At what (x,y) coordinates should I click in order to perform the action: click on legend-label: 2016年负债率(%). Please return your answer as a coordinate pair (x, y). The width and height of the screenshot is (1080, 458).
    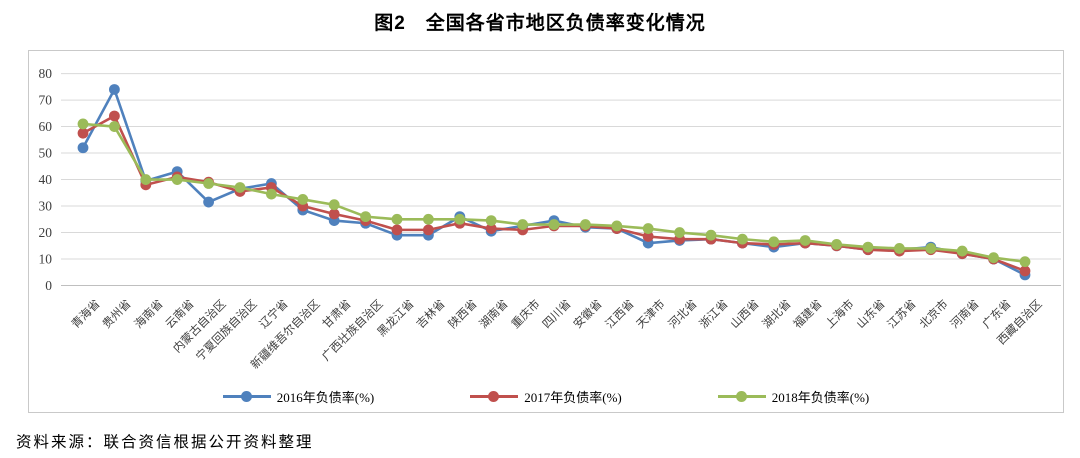
    Looking at the image, I should click on (325, 397).